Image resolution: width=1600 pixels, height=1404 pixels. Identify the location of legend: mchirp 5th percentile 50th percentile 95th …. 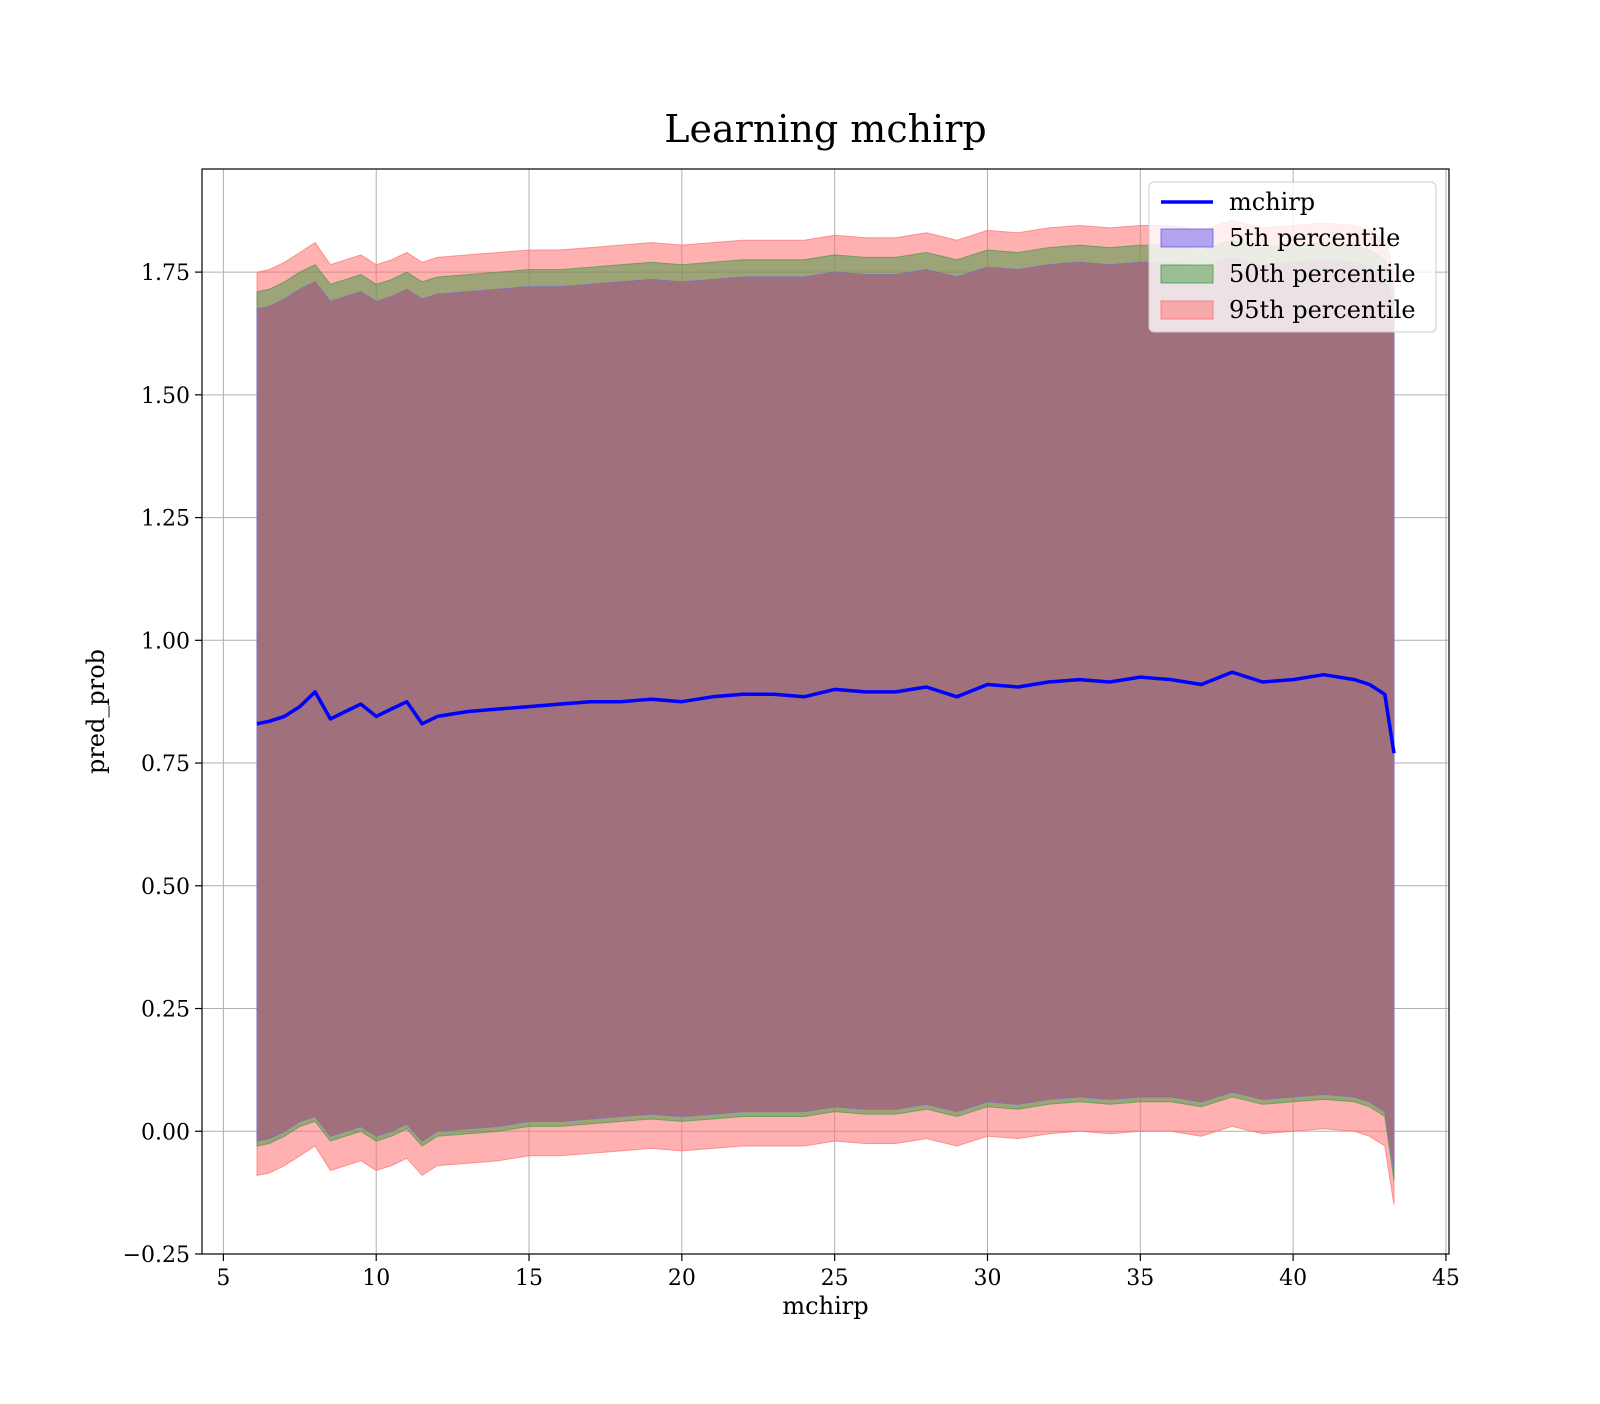
(1292, 257).